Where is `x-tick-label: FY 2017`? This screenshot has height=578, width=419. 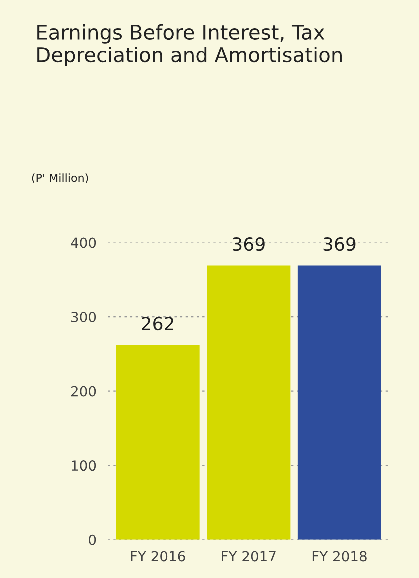
x-tick-label: FY 2017 is located at coordinates (249, 556).